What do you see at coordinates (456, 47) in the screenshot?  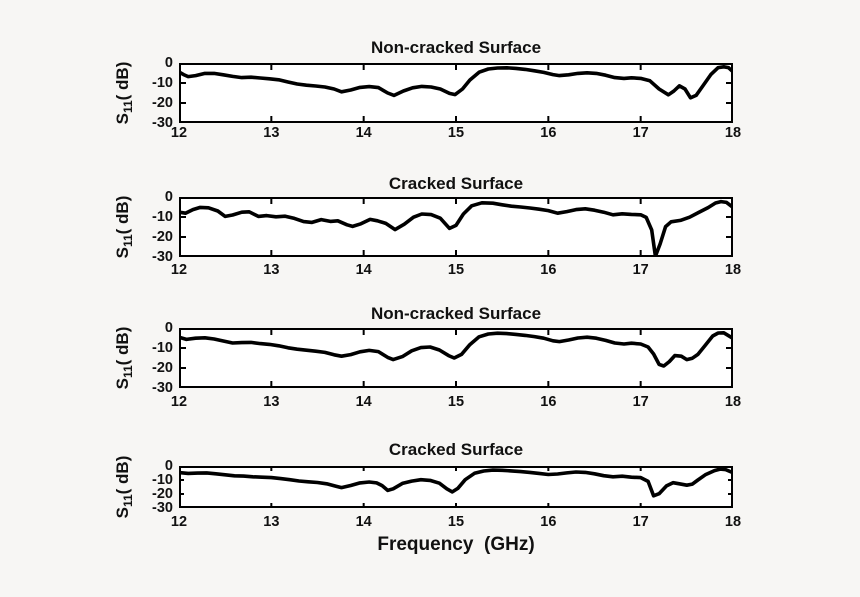 I see `subplot-1-title: Non-cracked Surface` at bounding box center [456, 47].